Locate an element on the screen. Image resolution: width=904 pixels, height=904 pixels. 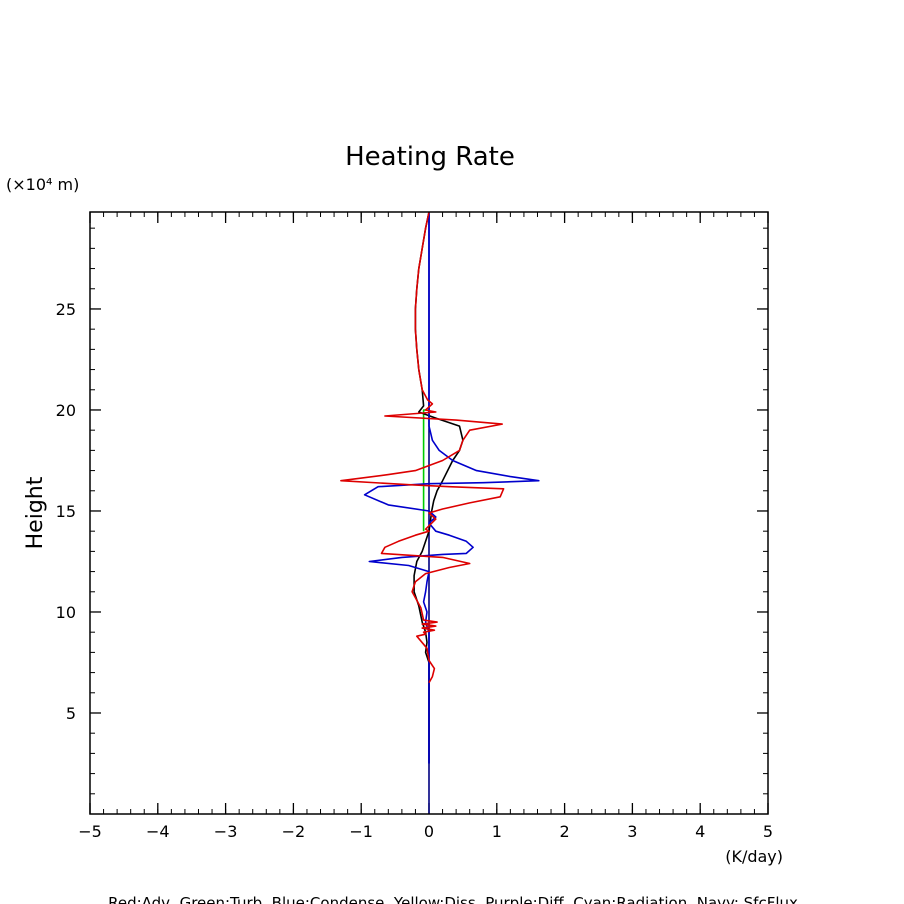
series-line-red is located at coordinates (422, 447).